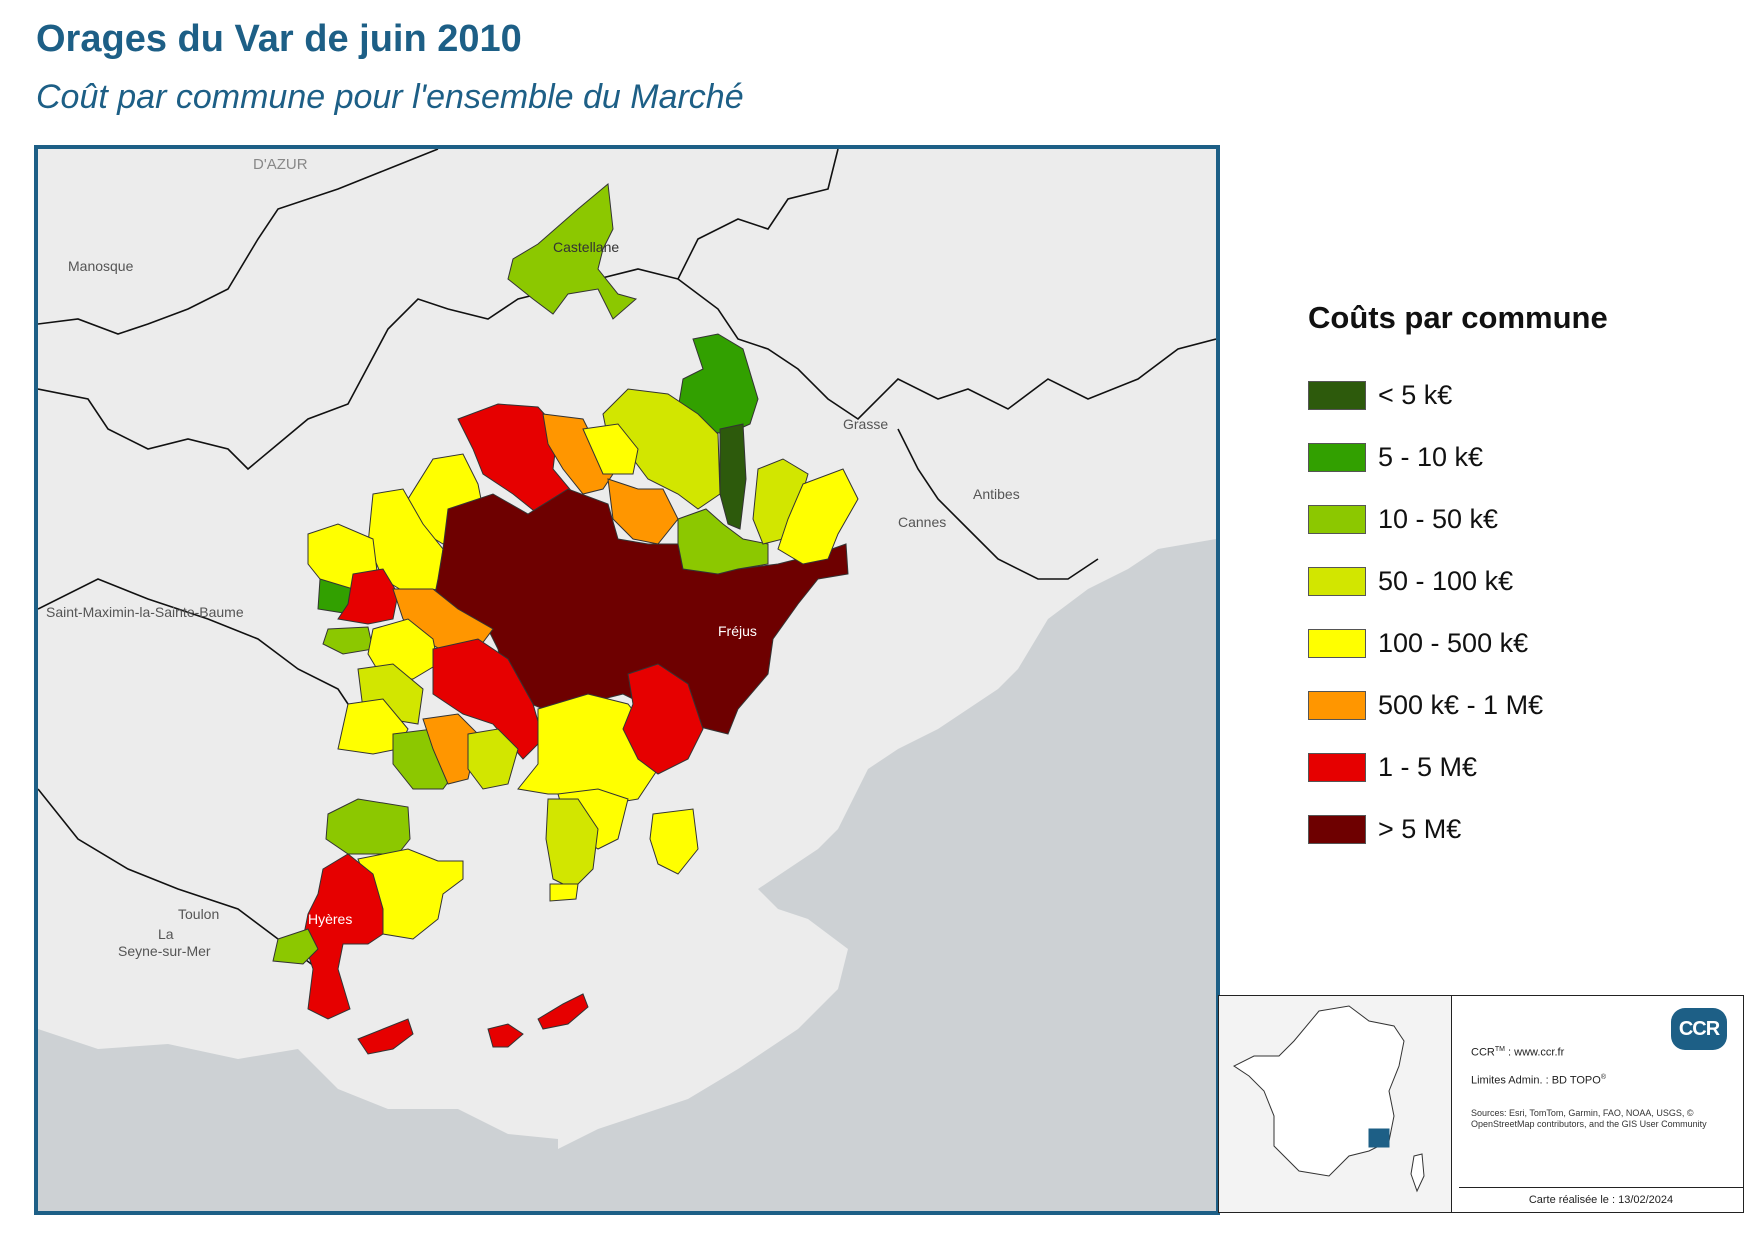 Image resolution: width=1754 pixels, height=1240 pixels. I want to click on label-antibes: Antibes, so click(996, 494).